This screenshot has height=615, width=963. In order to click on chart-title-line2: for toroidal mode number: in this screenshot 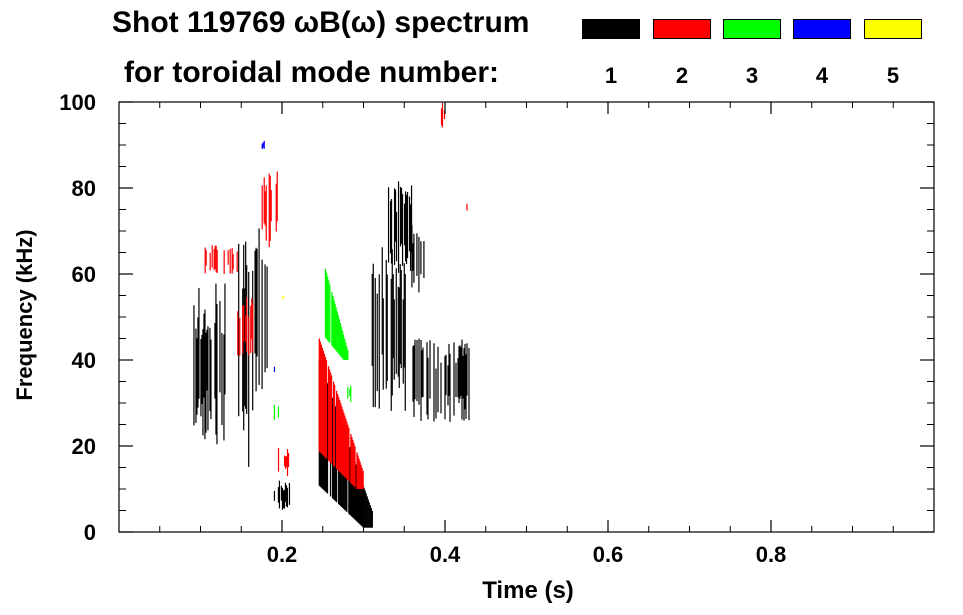, I will do `click(311, 72)`.